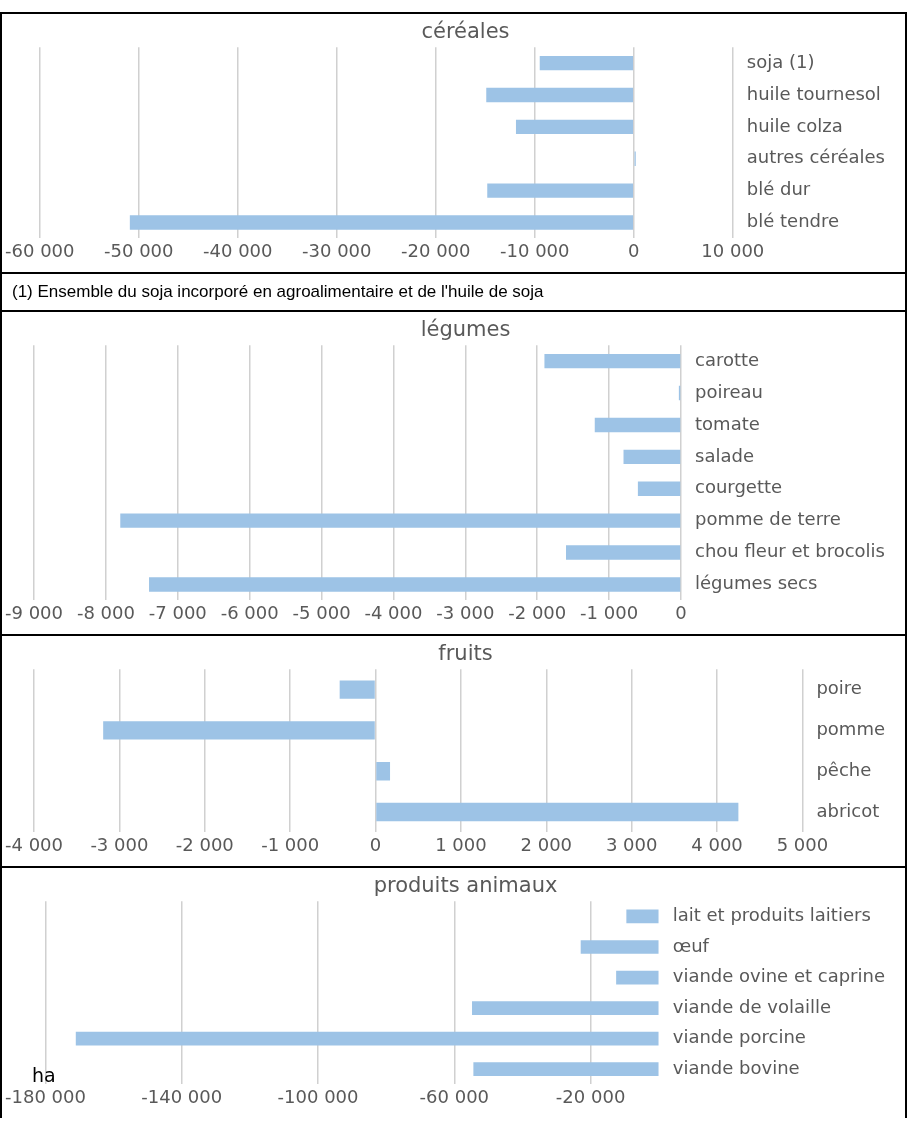 This screenshot has height=1124, width=909. I want to click on x-tick-label: -6 000, so click(249, 612).